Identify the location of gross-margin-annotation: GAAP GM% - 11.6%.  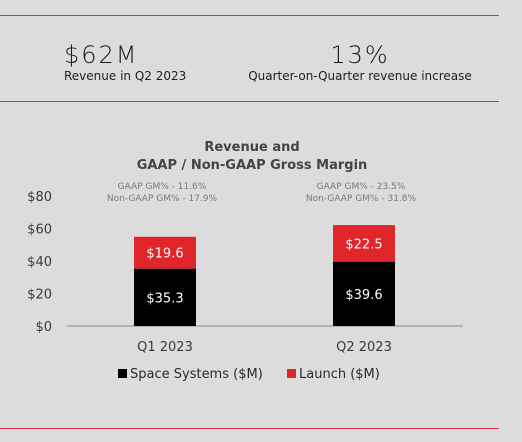
(162, 187).